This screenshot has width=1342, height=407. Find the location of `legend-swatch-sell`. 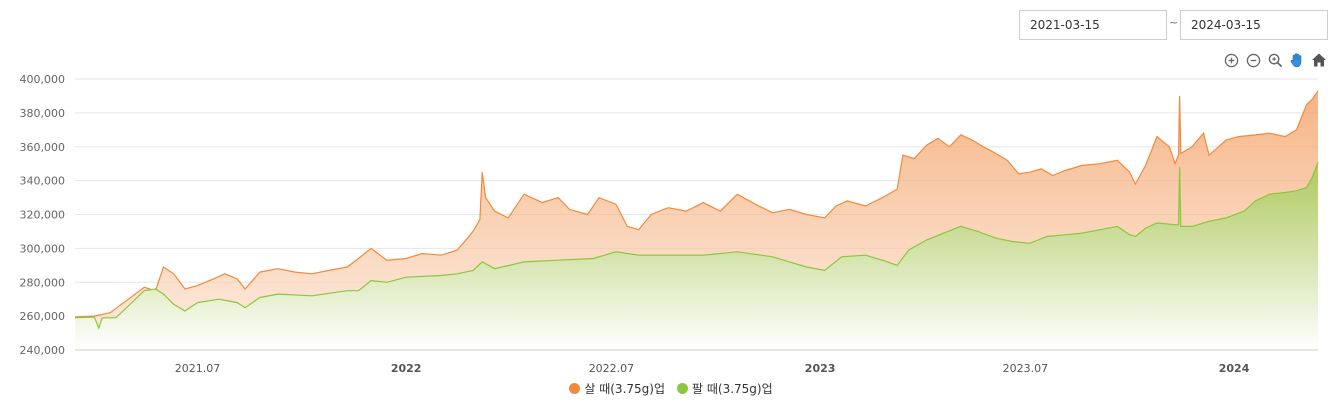

legend-swatch-sell is located at coordinates (682, 388).